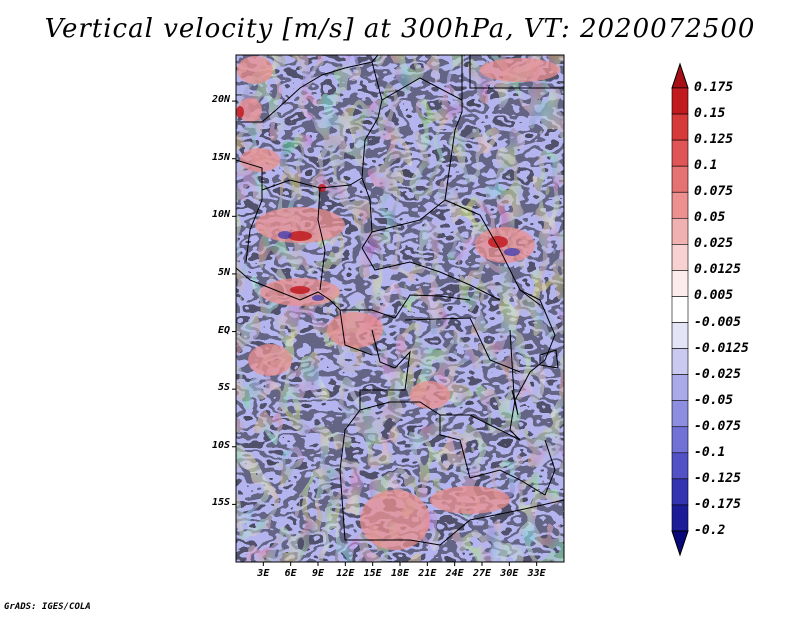  I want to click on colorbar-level-label: -0.175, so click(717, 504).